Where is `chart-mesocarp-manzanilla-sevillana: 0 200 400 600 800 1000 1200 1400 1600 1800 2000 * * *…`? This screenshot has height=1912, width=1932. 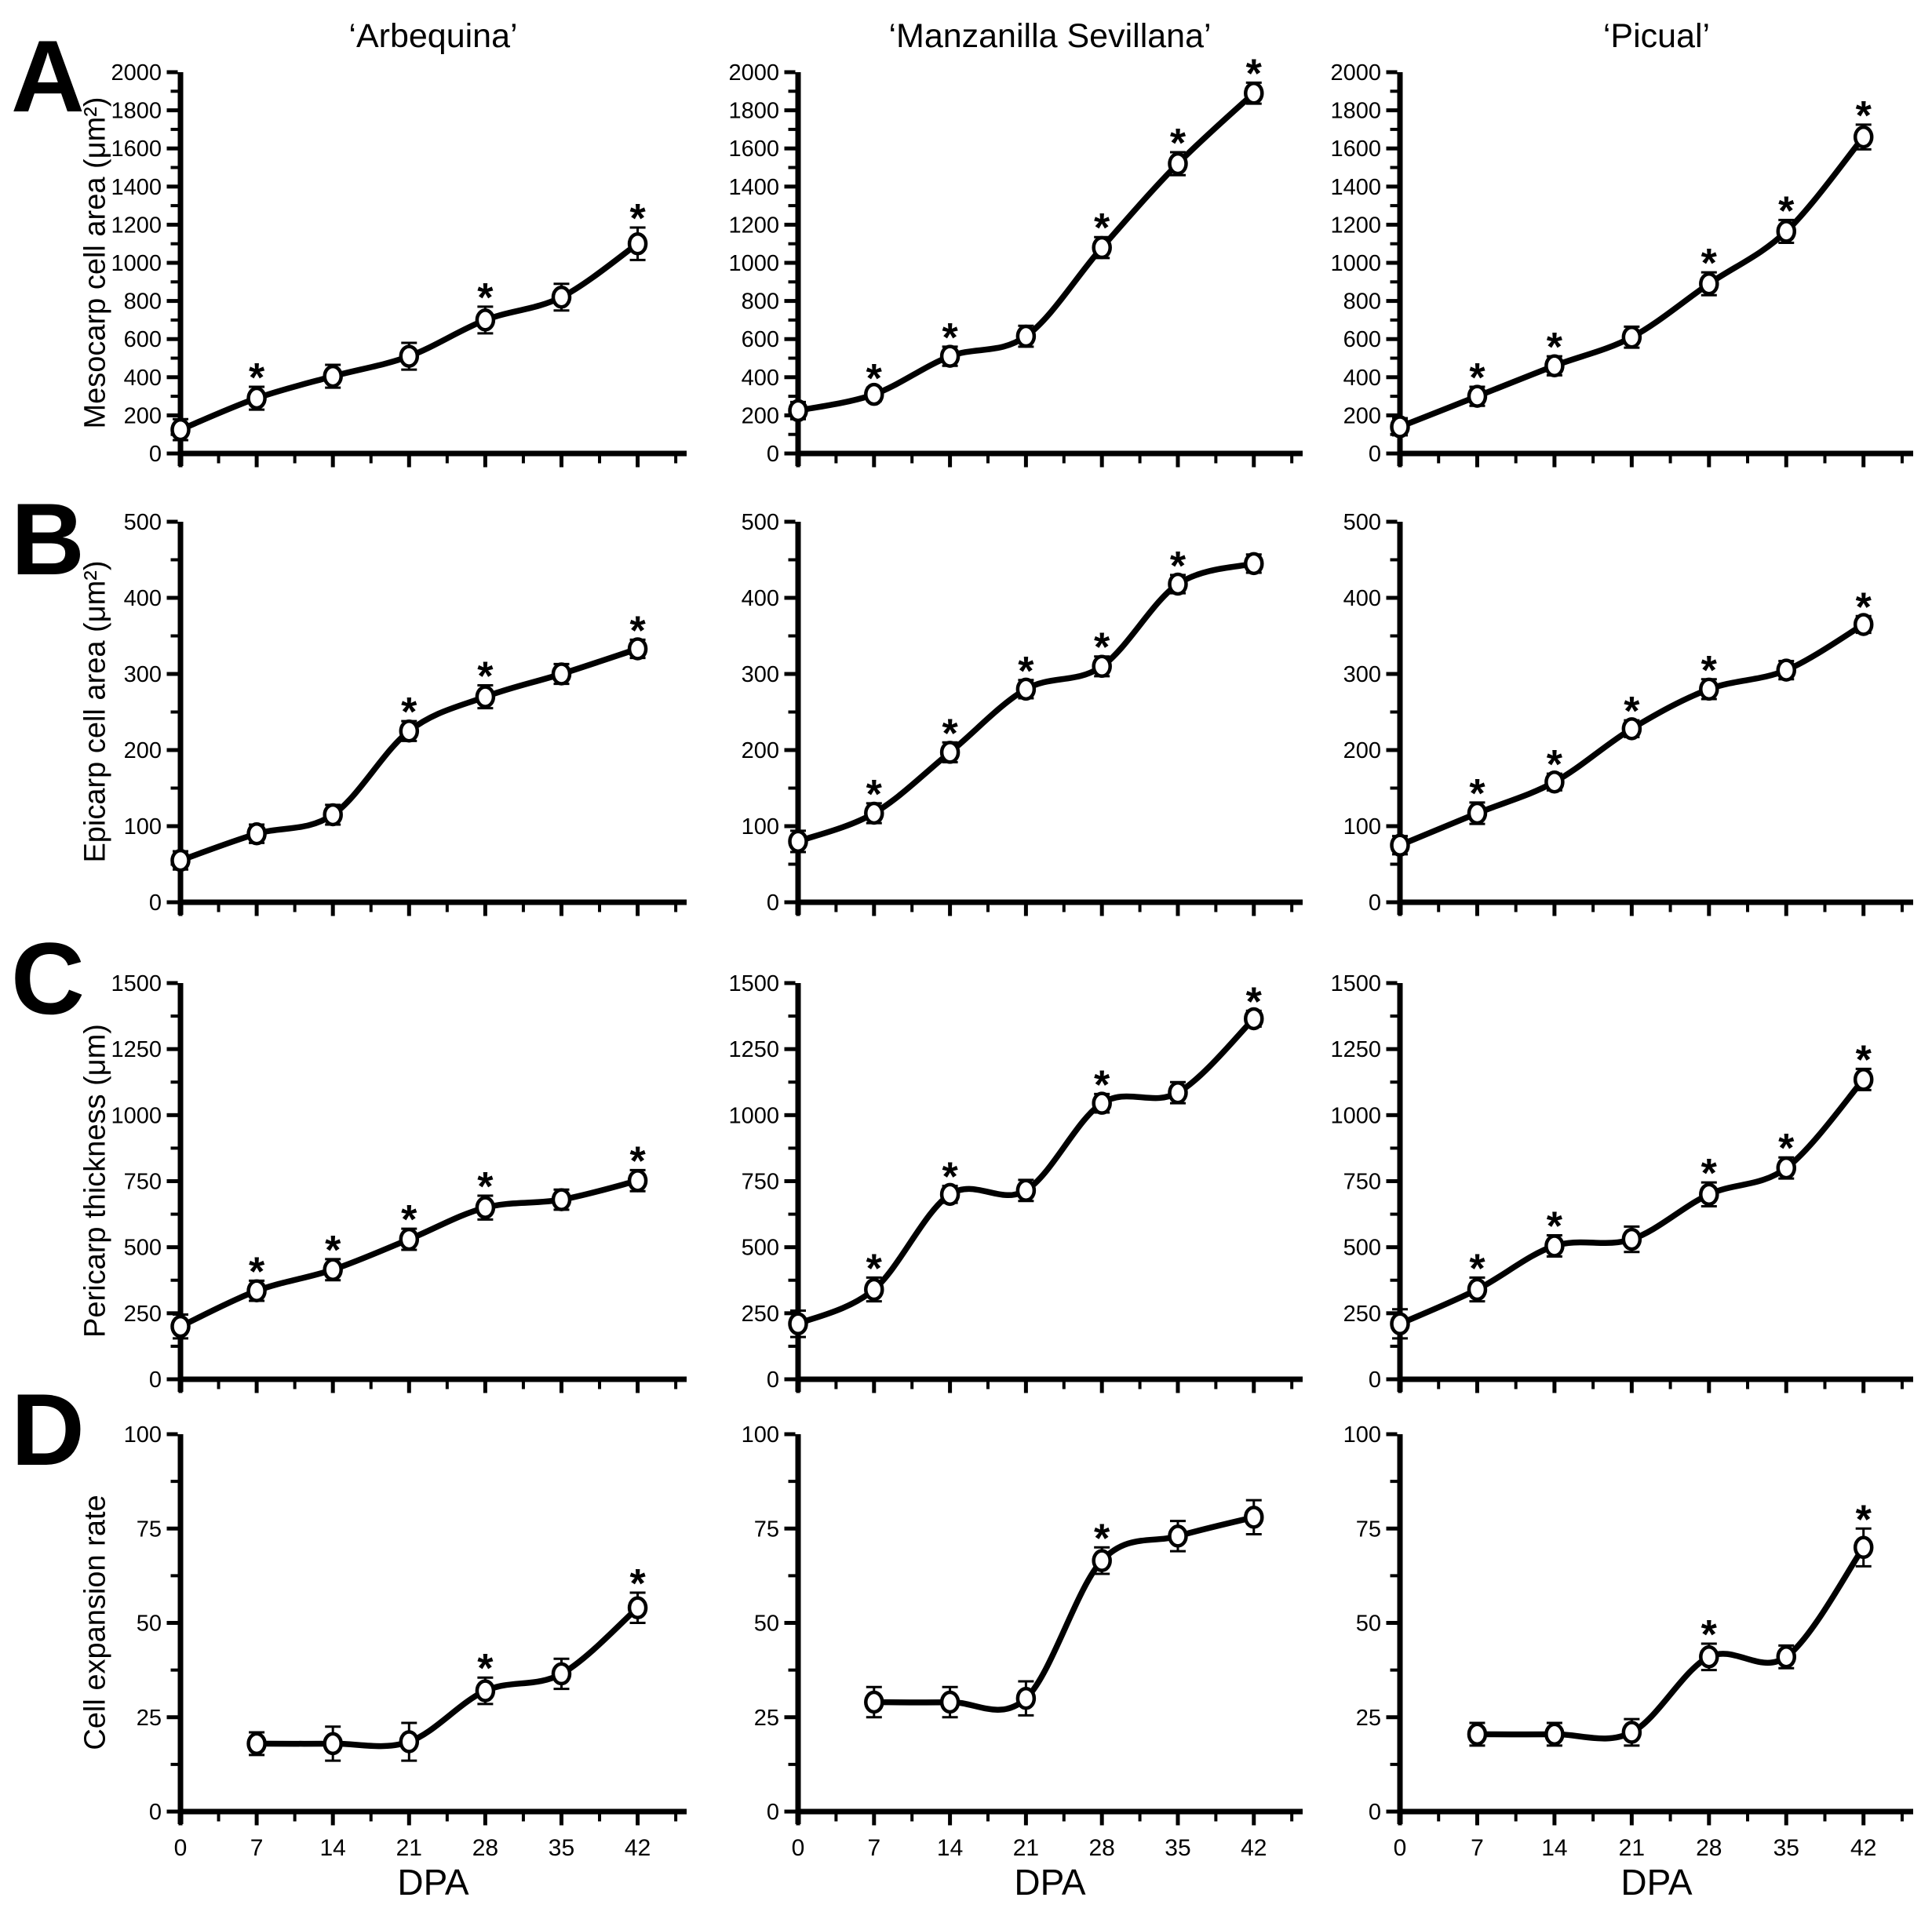 chart-mesocarp-manzanilla-sevillana: 0 200 400 600 800 1000 1200 1400 1600 1800 2000 * * *… is located at coordinates (1015, 259).